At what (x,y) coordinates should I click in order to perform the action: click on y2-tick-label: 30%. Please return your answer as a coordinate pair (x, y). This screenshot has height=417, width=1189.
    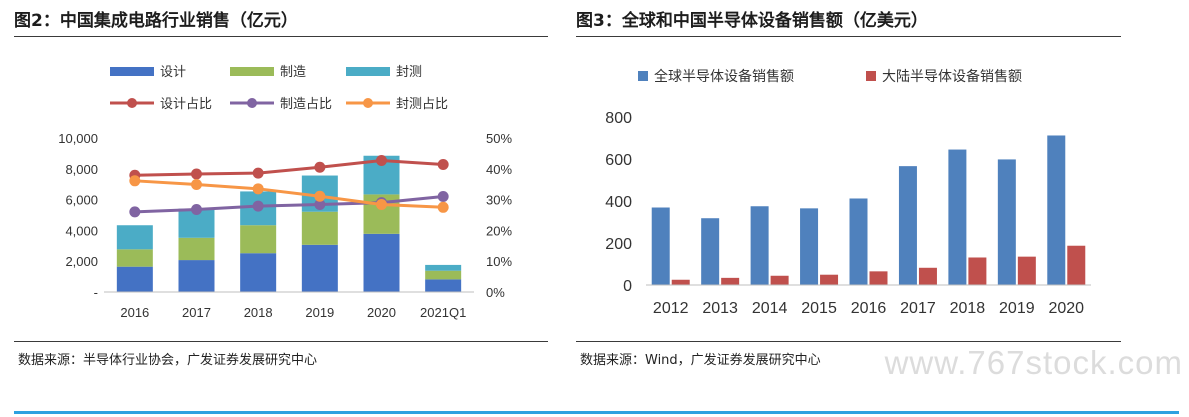
    Looking at the image, I should click on (499, 200).